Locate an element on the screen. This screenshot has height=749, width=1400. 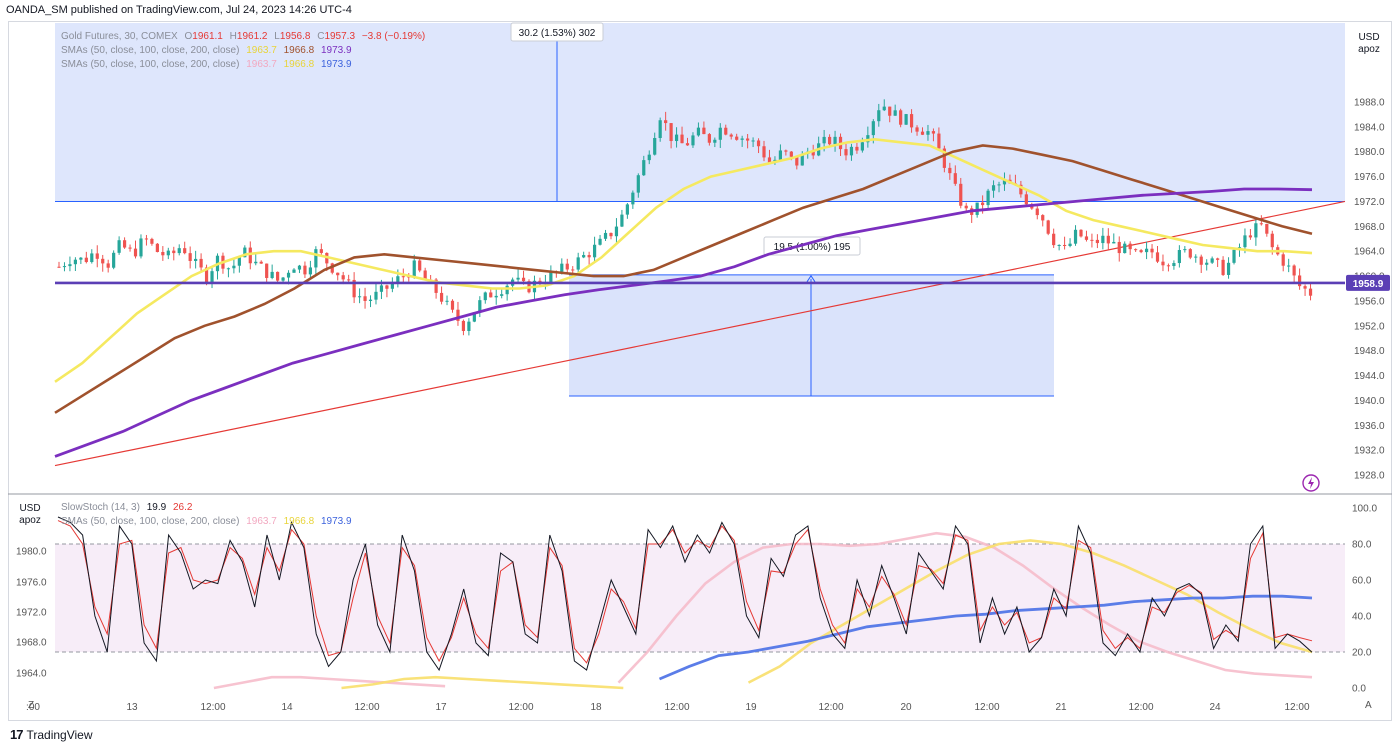
price-tick-label: 1948.0 is located at coordinates (1369, 351).